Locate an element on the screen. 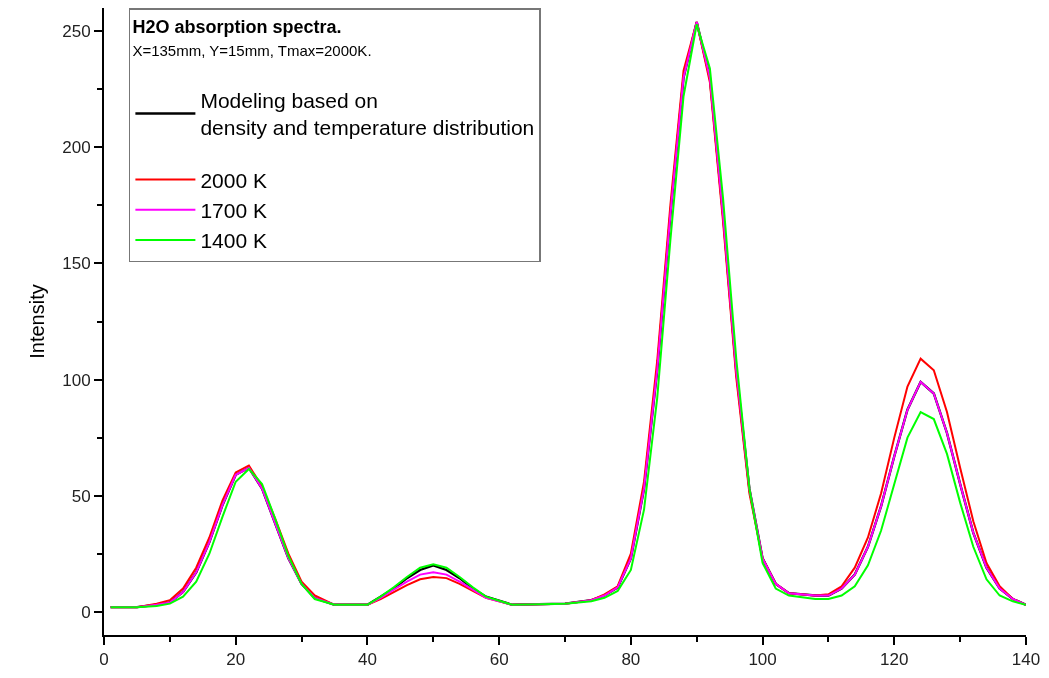  y-axis-title: Intensity is located at coordinates (37, 321).